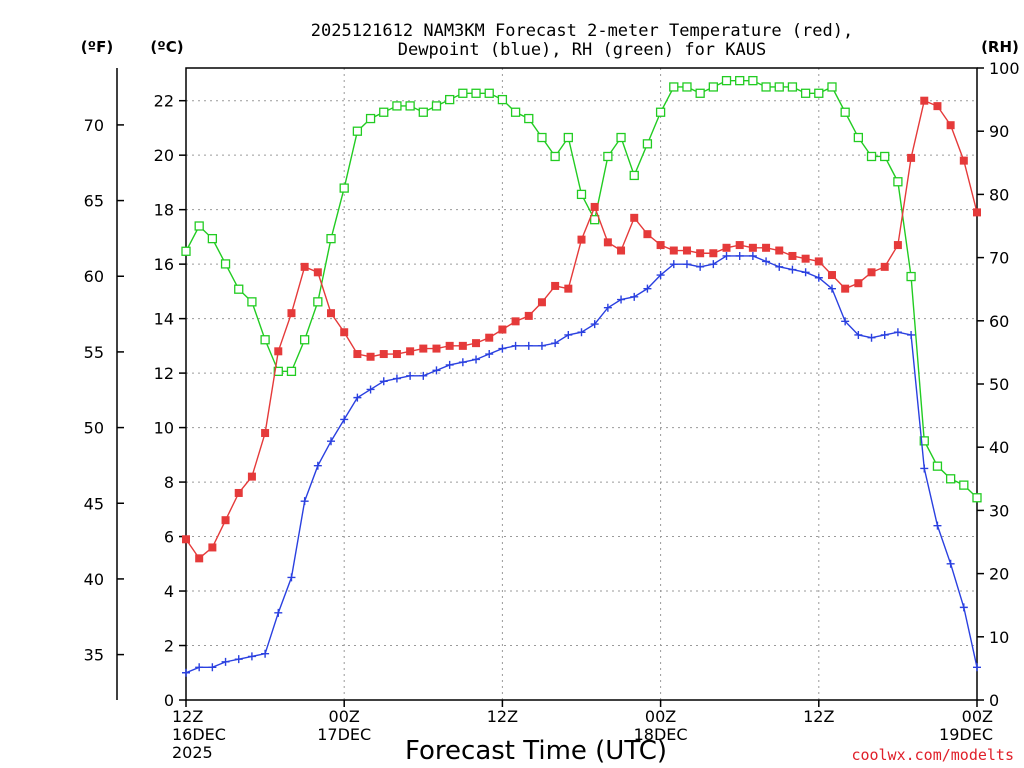 Image resolution: width=1024 pixels, height=768 pixels. I want to click on y-tick-label-f: 60, so click(94, 276).